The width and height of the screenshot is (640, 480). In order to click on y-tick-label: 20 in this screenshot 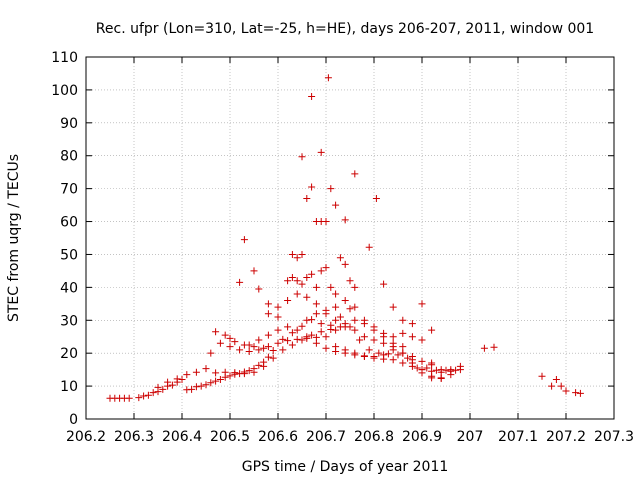, I will do `click(69, 354)`.